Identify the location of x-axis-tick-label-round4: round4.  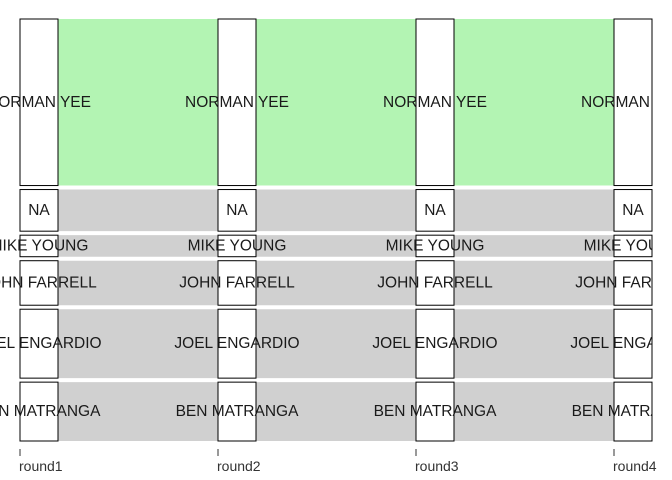
(635, 466).